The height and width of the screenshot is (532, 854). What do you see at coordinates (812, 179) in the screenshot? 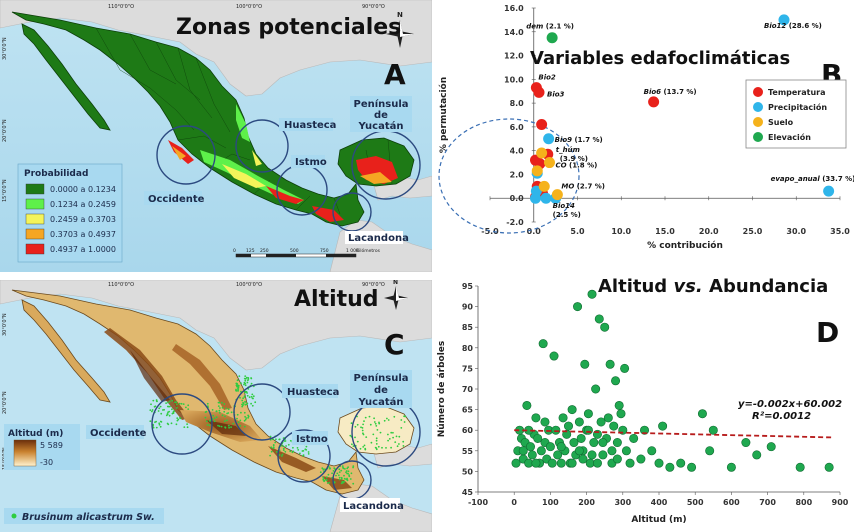
I see `point-label: evapo_anual (33.7 %)` at bounding box center [812, 179].